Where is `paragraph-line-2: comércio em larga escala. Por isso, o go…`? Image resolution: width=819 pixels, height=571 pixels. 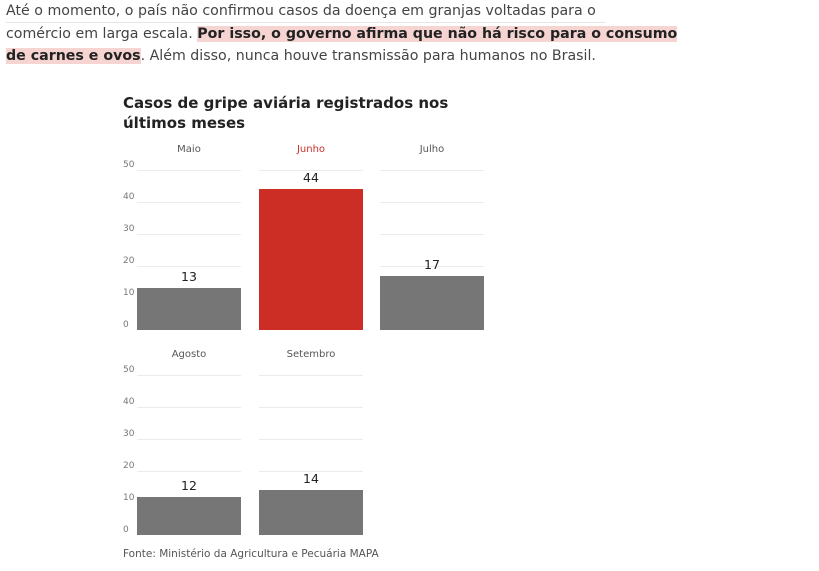
paragraph-line-2: comércio em larga escala. Por isso, o go… is located at coordinates (342, 34).